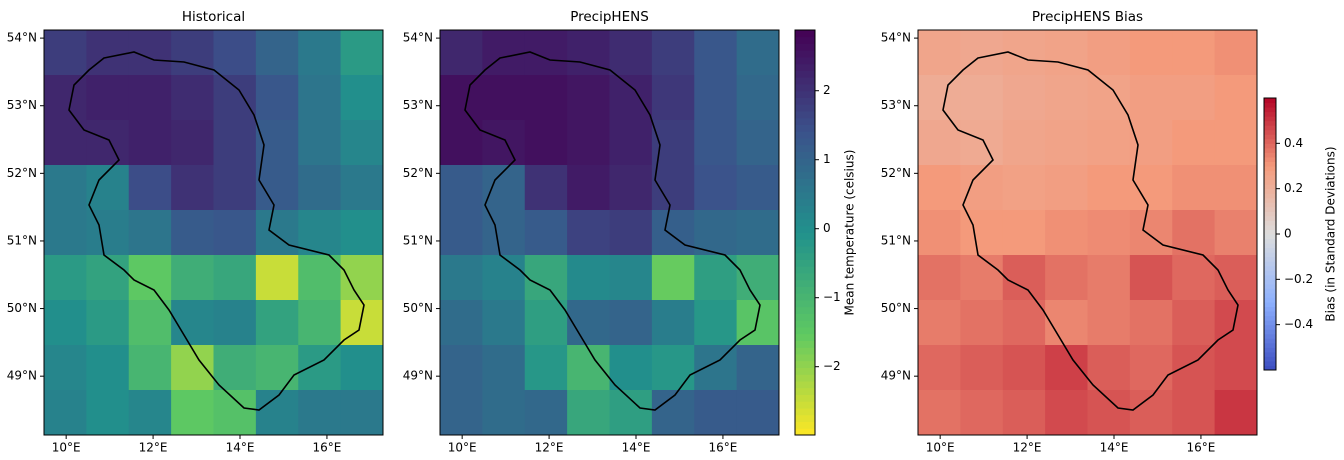 This screenshot has width=1344, height=460. What do you see at coordinates (1087, 17) in the screenshot?
I see `panel-title: PrecipHENS Bias` at bounding box center [1087, 17].